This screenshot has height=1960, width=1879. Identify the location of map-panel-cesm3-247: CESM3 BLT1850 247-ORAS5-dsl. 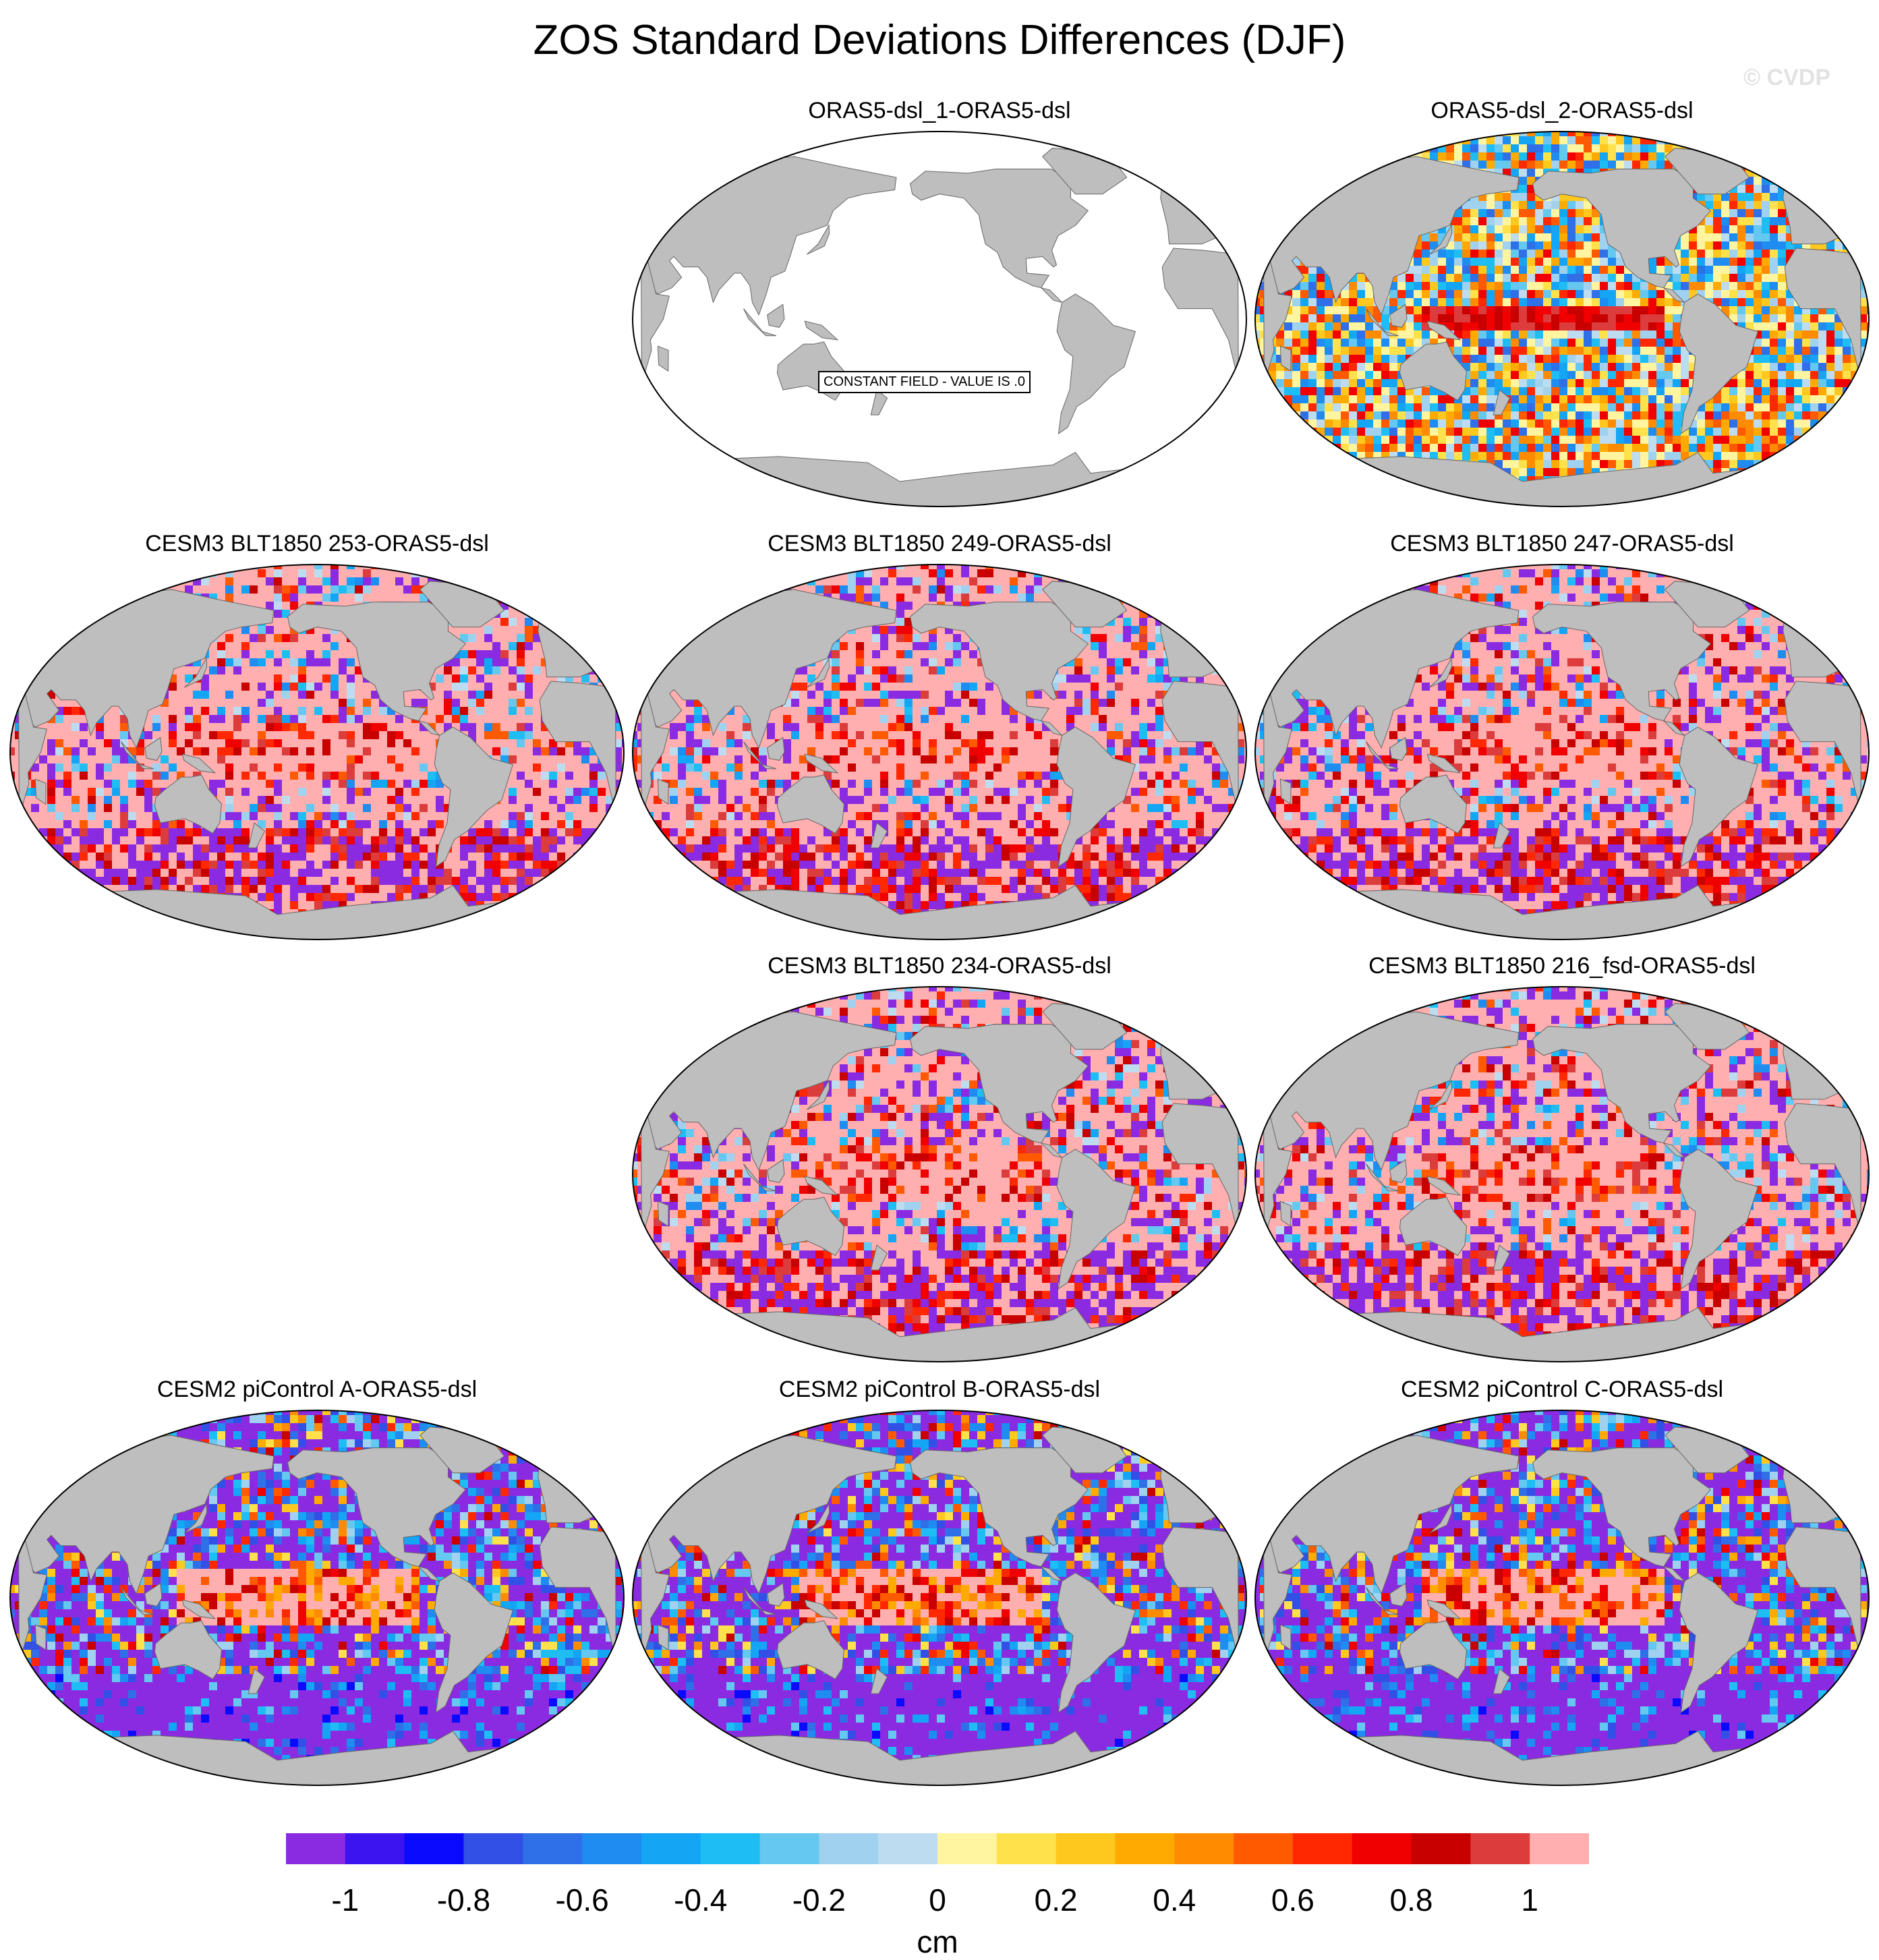
(1562, 739).